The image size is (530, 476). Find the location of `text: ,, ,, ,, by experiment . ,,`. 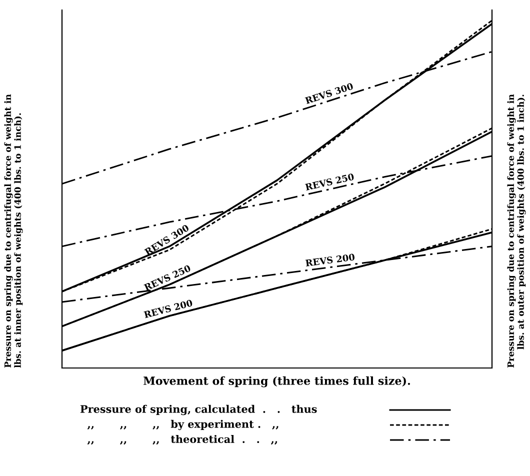

text: ,, ,, ,, by experiment . ,, is located at coordinates (182, 425).